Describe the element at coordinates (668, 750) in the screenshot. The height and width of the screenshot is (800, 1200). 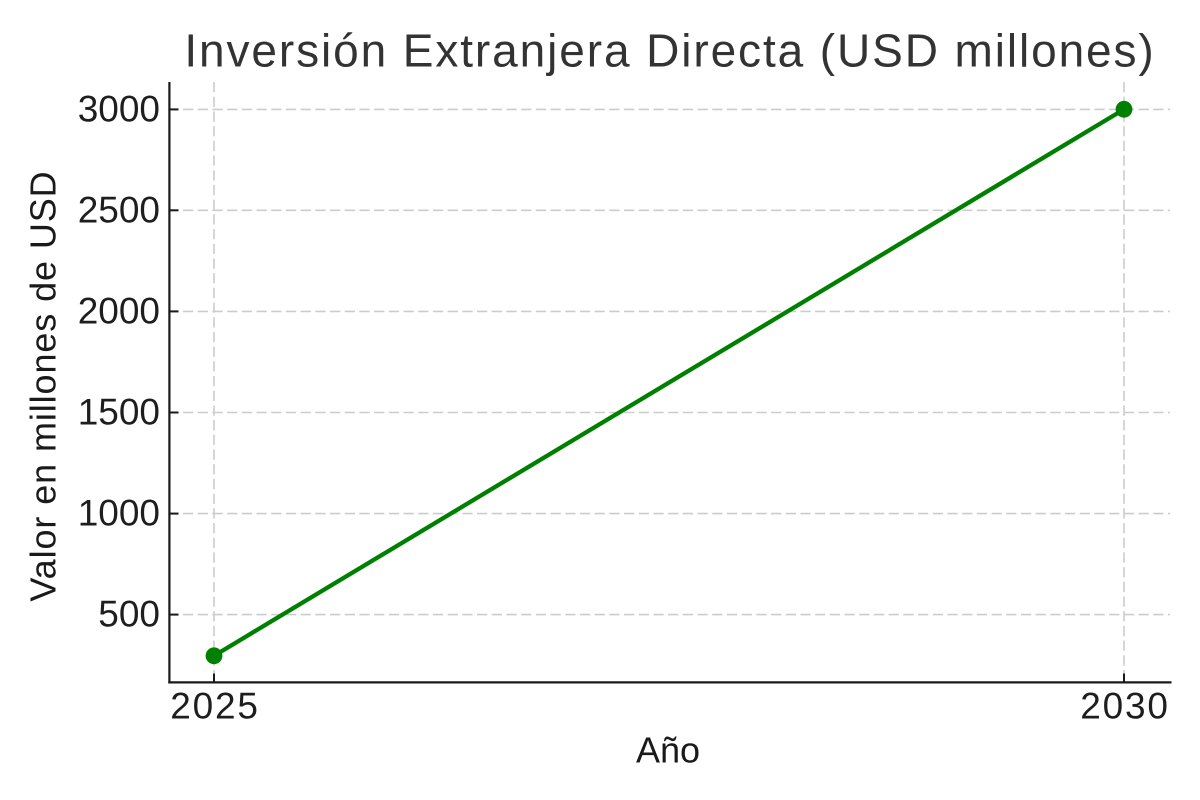
I see `svg-text: Año` at that location.